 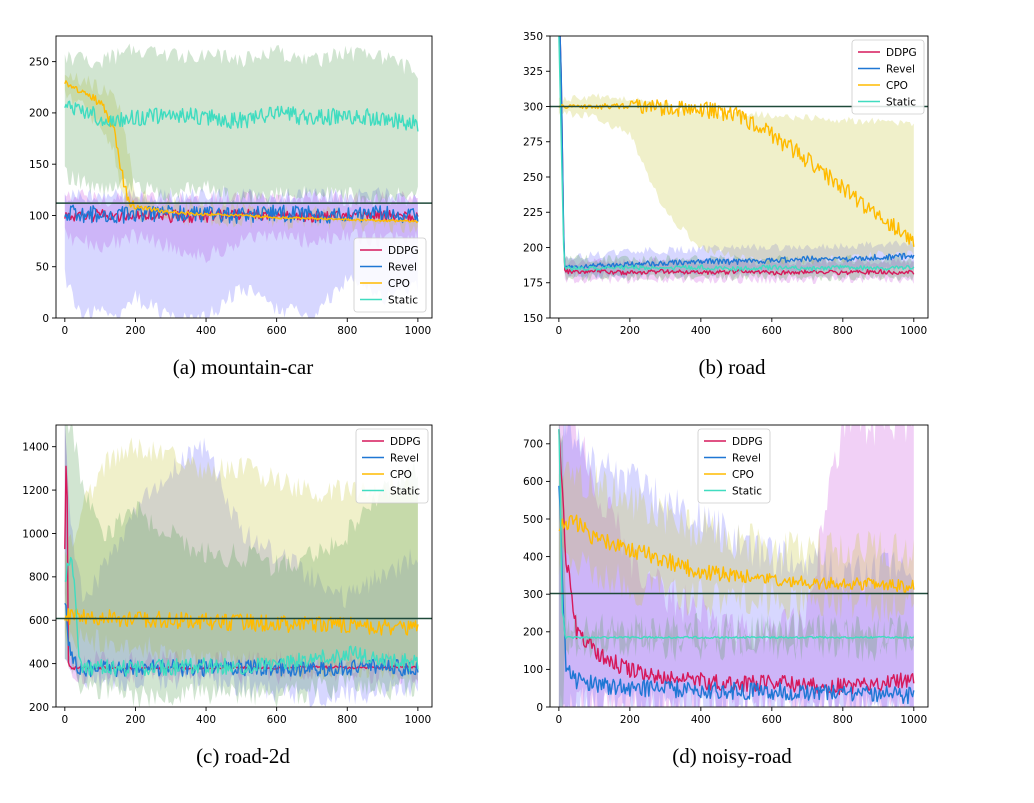 I want to click on caption-mountain-car: (a) mountain-car, so click(x=243, y=367).